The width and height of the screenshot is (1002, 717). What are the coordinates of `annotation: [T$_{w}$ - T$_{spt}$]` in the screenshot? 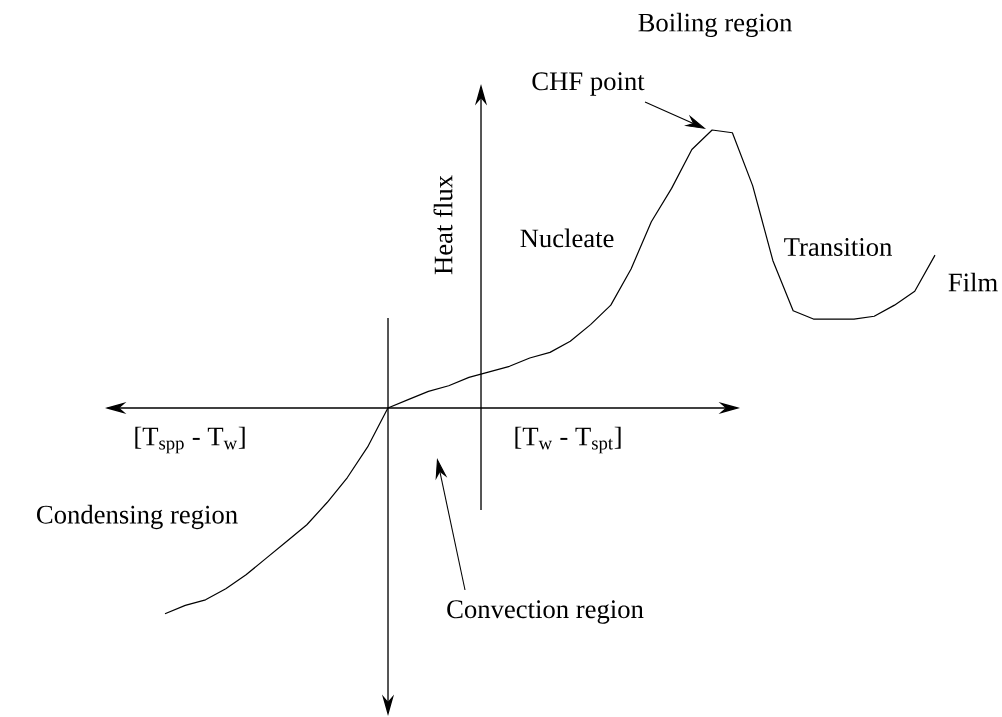 It's located at (568, 440).